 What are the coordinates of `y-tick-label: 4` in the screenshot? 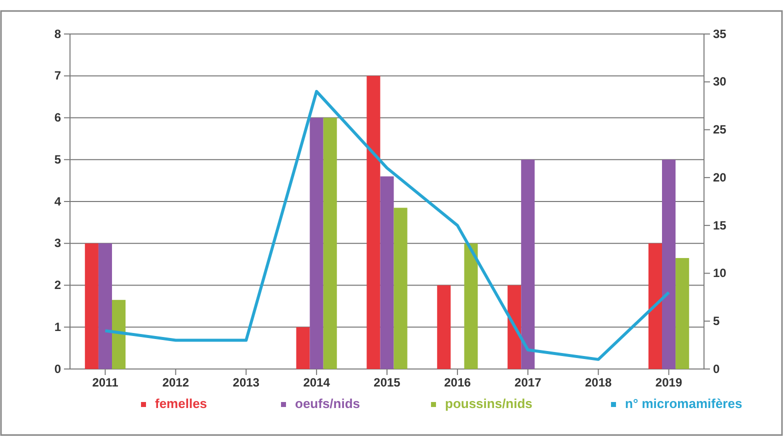 It's located at (58, 201).